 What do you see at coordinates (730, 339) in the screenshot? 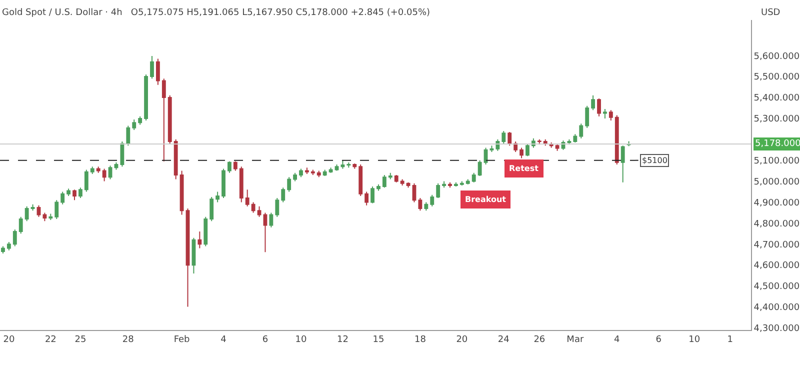
I see `x-tick-label: 1` at bounding box center [730, 339].